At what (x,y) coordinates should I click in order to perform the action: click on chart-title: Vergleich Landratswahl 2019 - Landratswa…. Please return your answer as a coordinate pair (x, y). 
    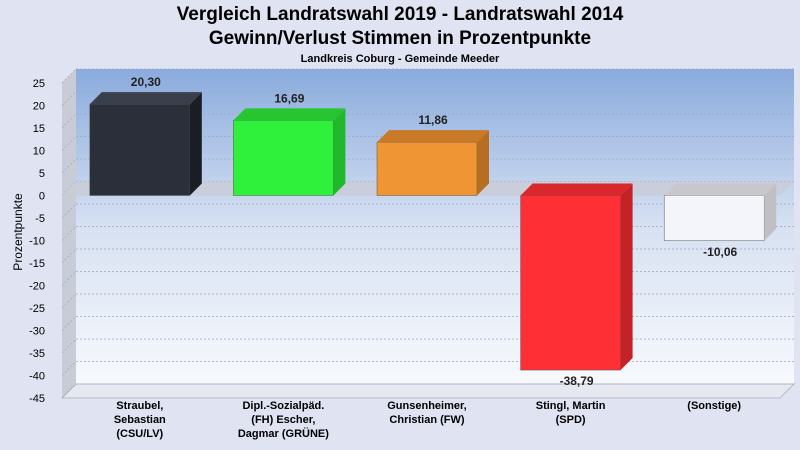
    Looking at the image, I should click on (400, 14).